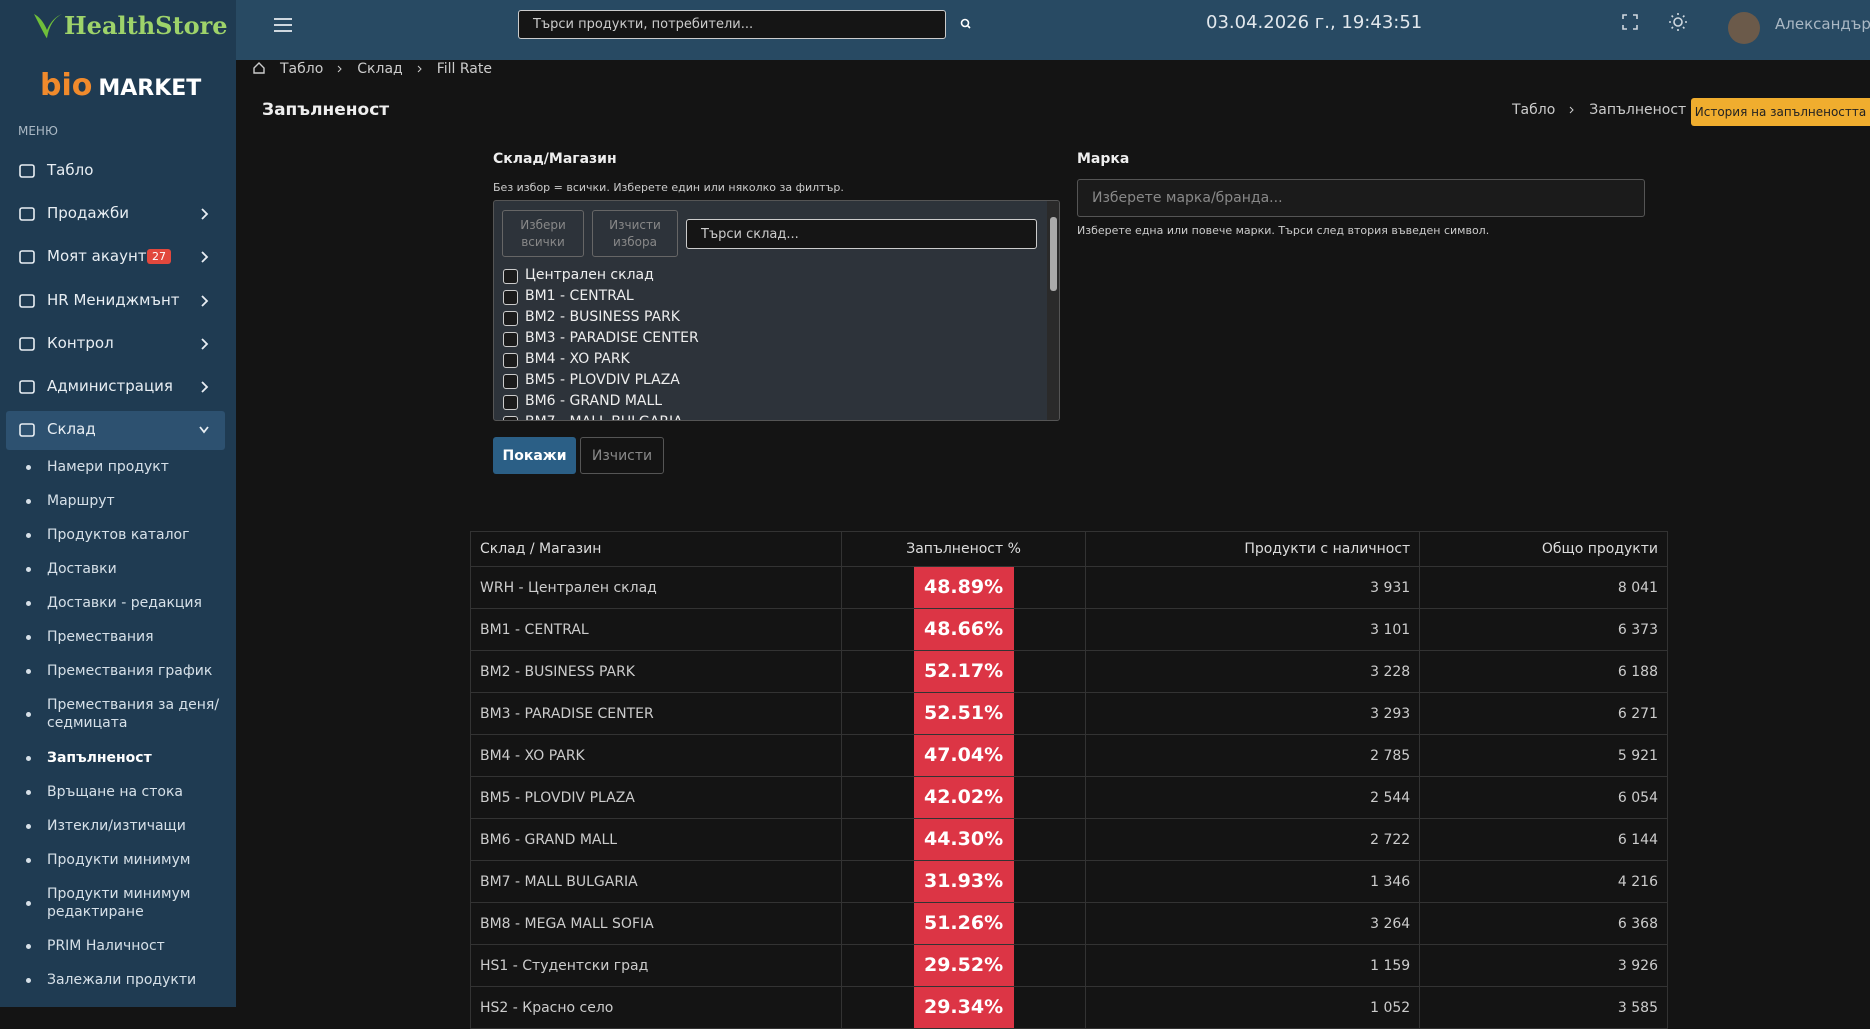  Describe the element at coordinates (1780, 112) in the screenshot. I see `history-button: История на запълнеността` at that location.